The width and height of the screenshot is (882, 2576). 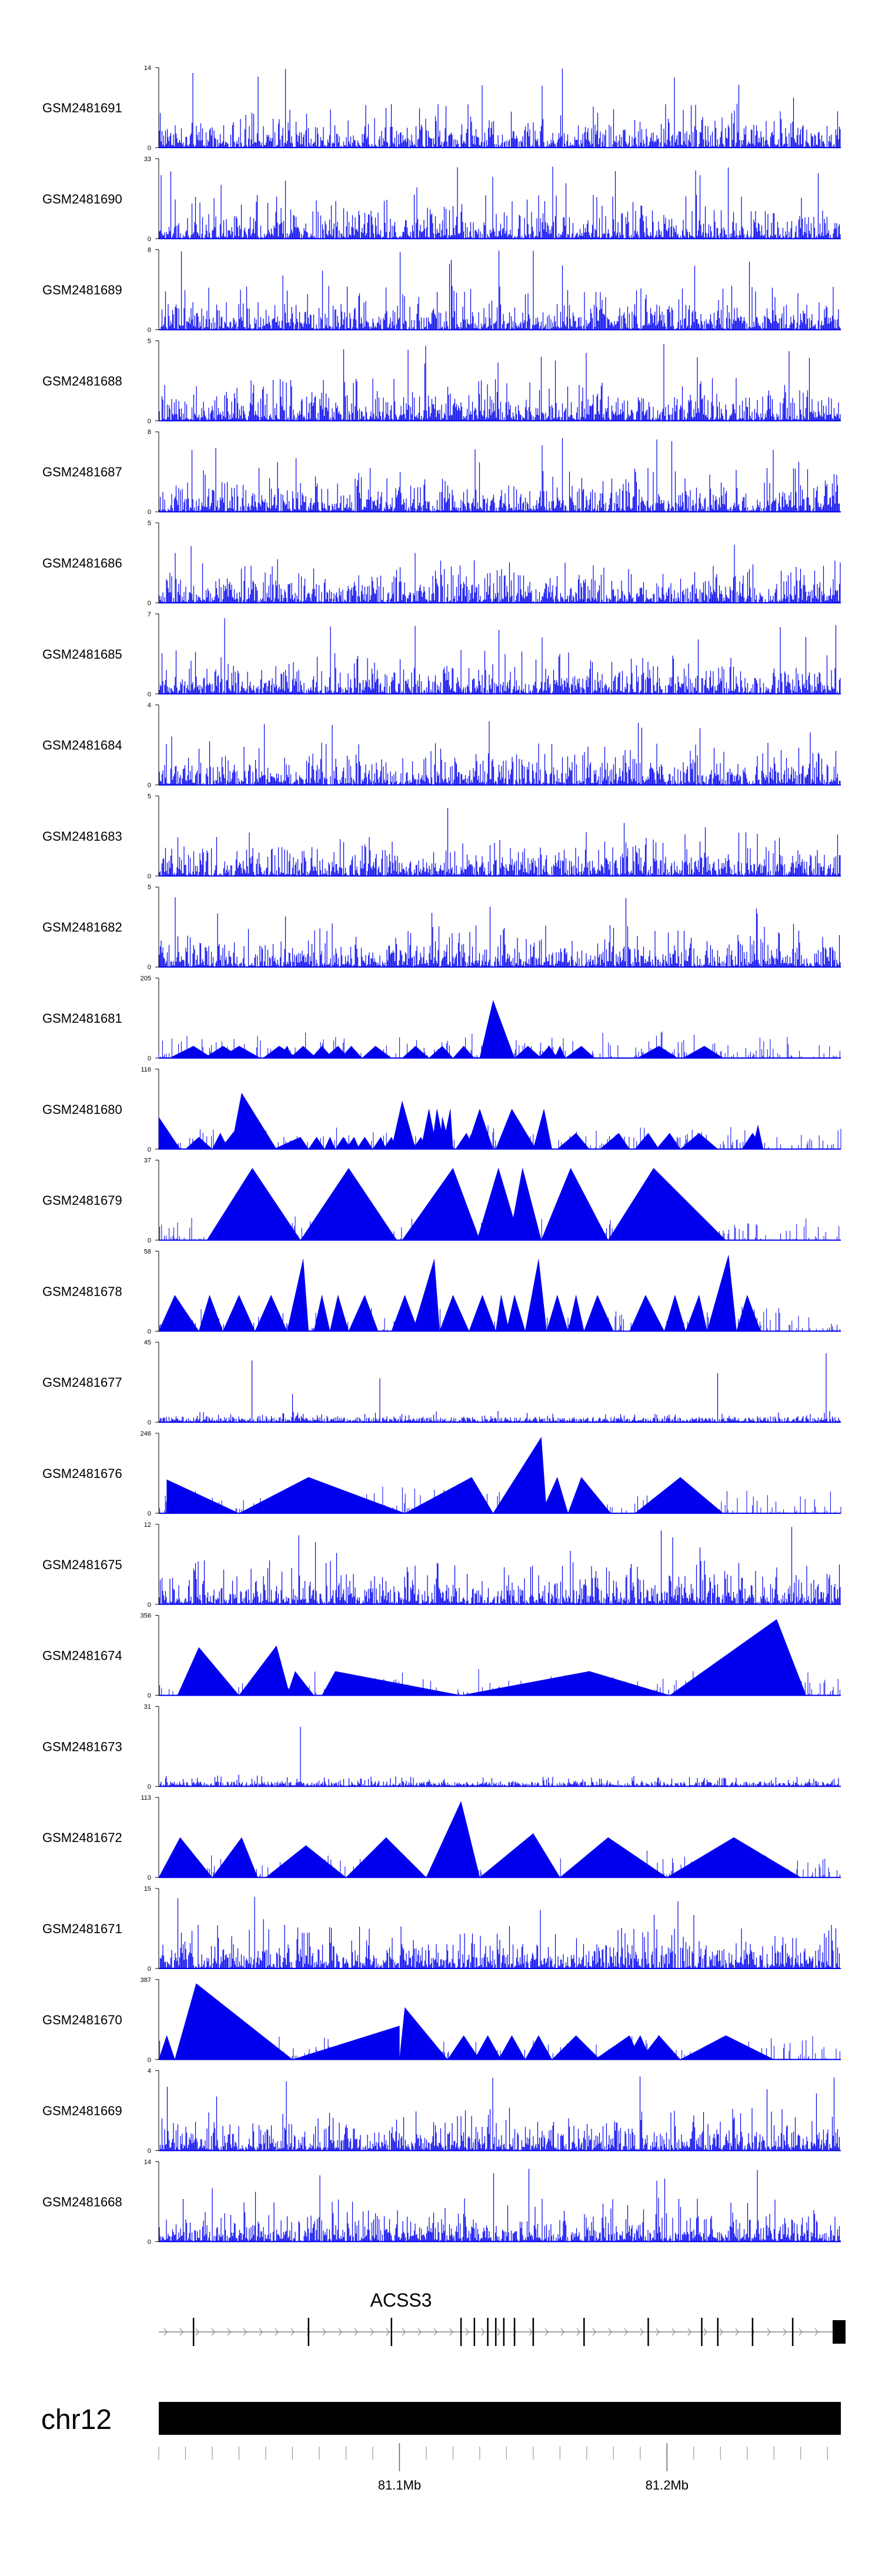 I want to click on chromosome-bar, so click(x=500, y=2418).